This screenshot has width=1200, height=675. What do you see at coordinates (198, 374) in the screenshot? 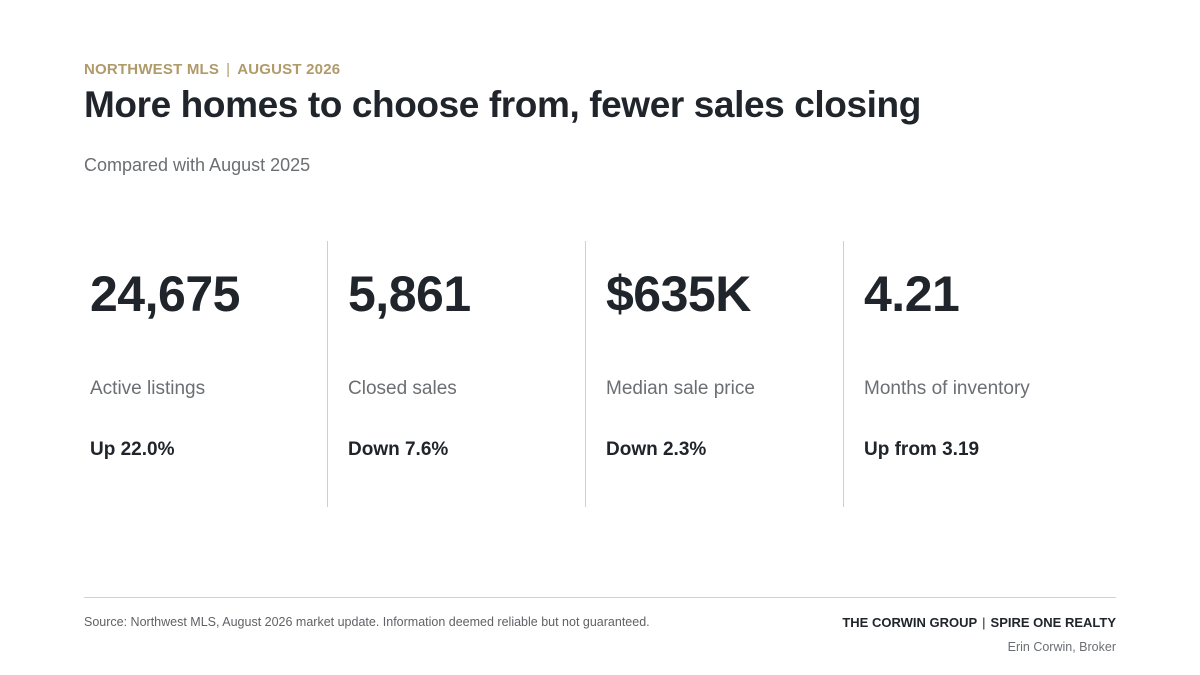
I see `stat-active-listings: 24,675 Active listings Up 22.0%` at bounding box center [198, 374].